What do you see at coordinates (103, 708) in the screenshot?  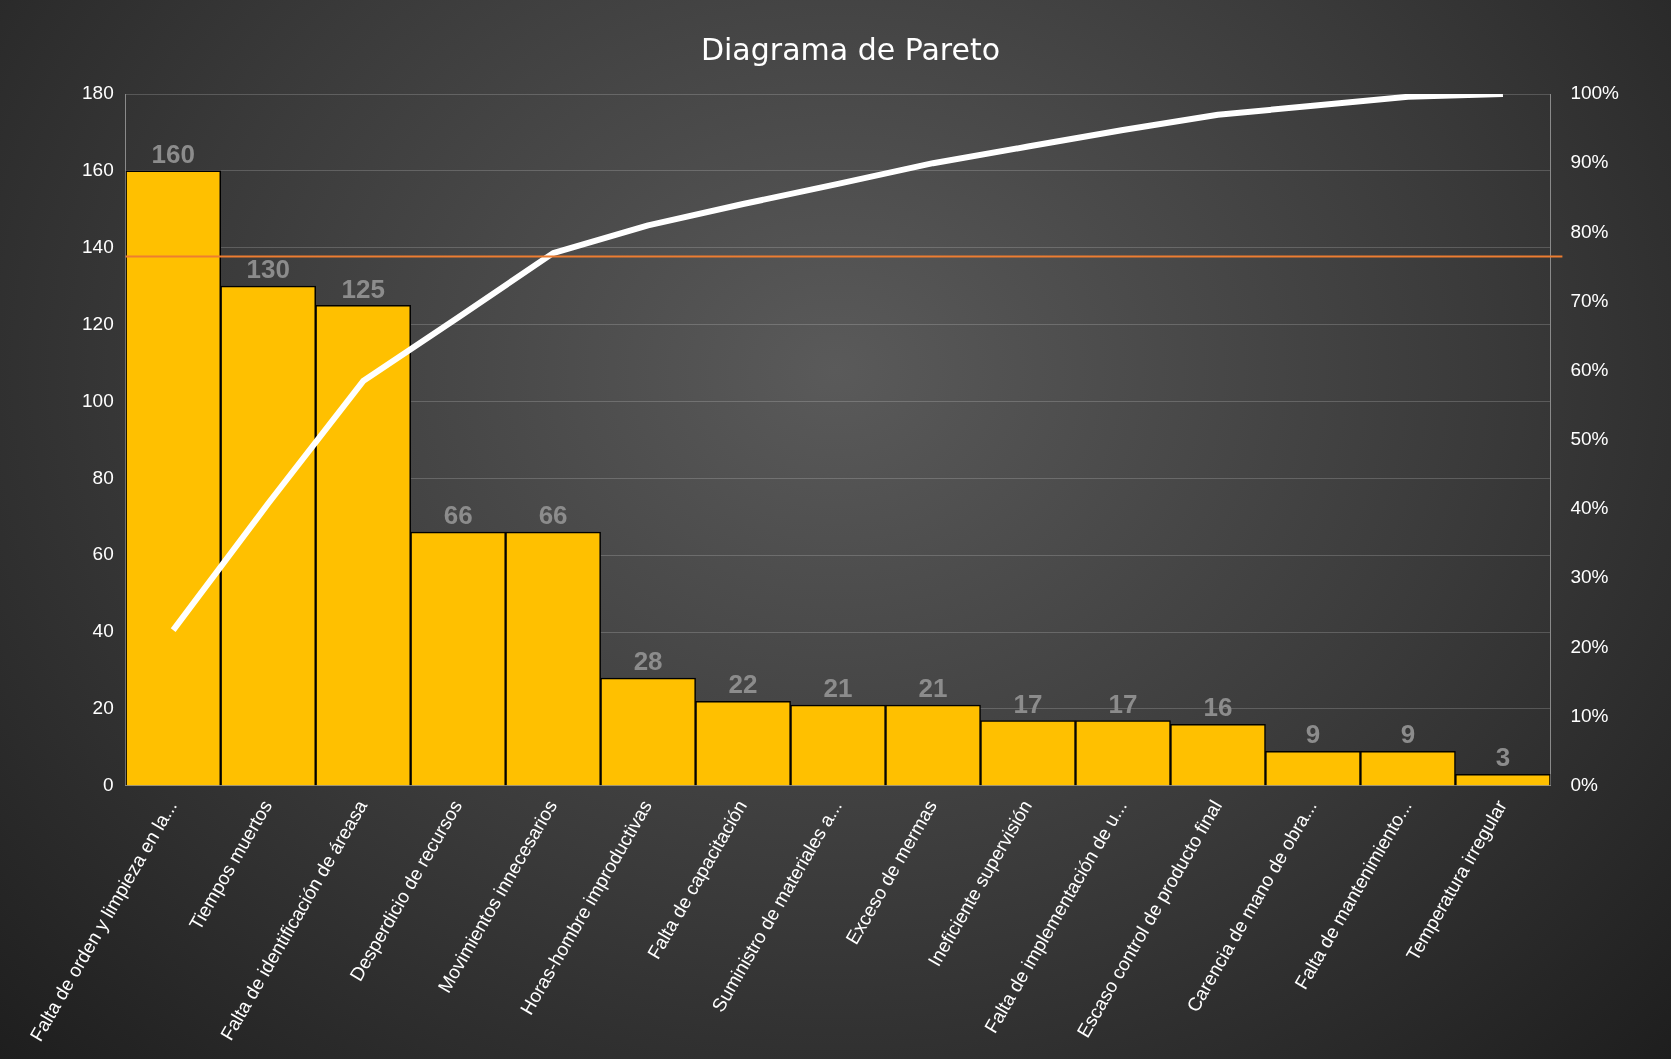 I see `y-tick-label: 20` at bounding box center [103, 708].